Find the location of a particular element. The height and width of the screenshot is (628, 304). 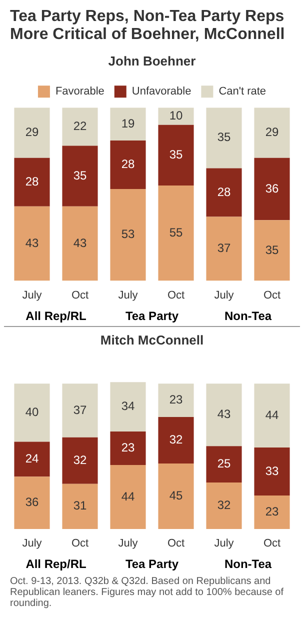

data-label: 25 is located at coordinates (224, 463).